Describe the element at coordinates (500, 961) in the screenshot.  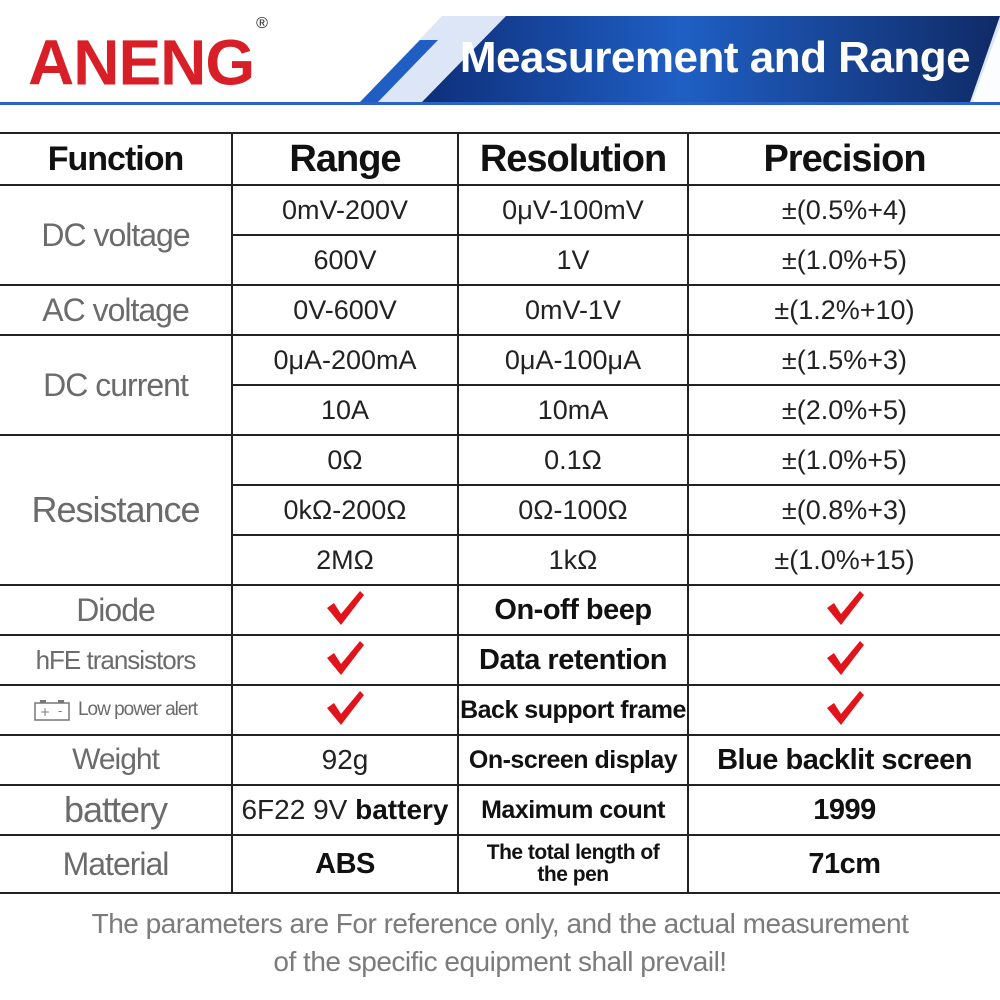
I see `disclaimer-line2: of the specific equipment shall prevail!` at that location.